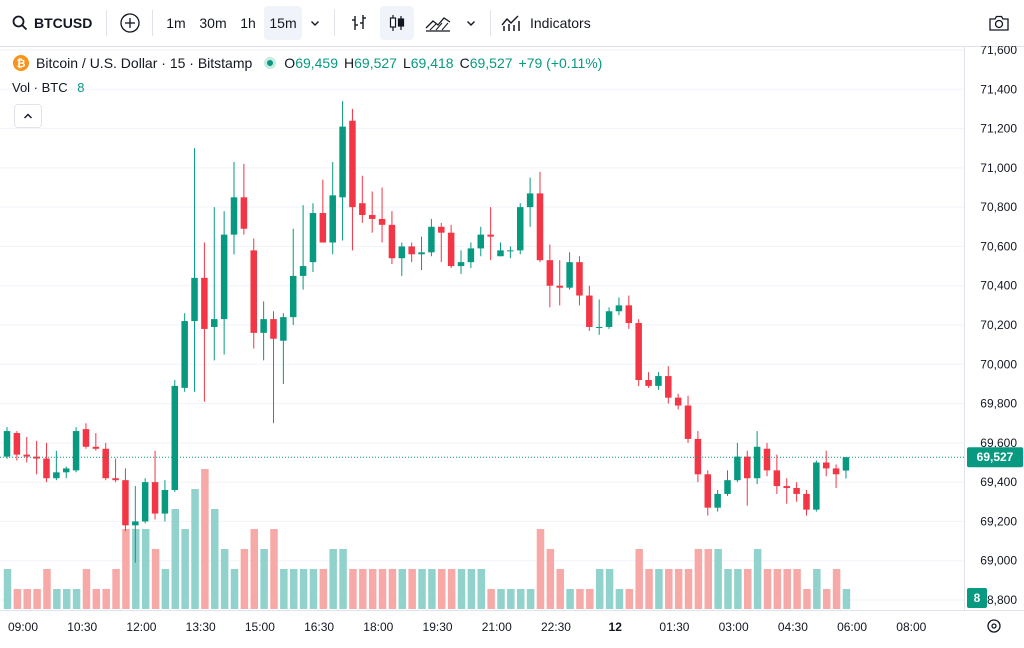  I want to click on chart-type-dropdown-button, so click(471, 23).